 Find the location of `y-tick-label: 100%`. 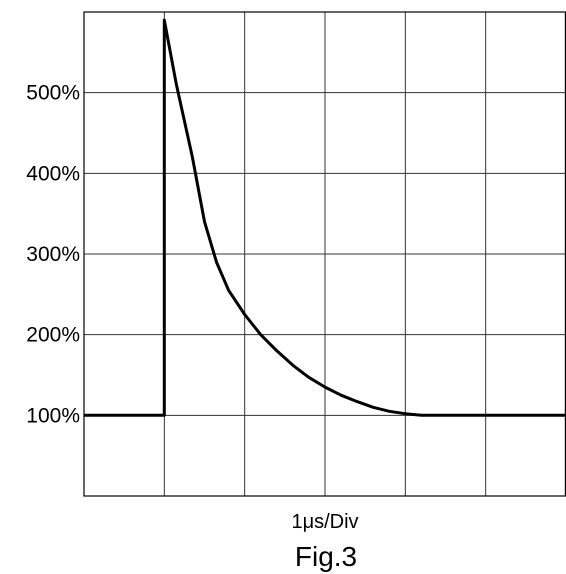

y-tick-label: 100% is located at coordinates (53, 415).